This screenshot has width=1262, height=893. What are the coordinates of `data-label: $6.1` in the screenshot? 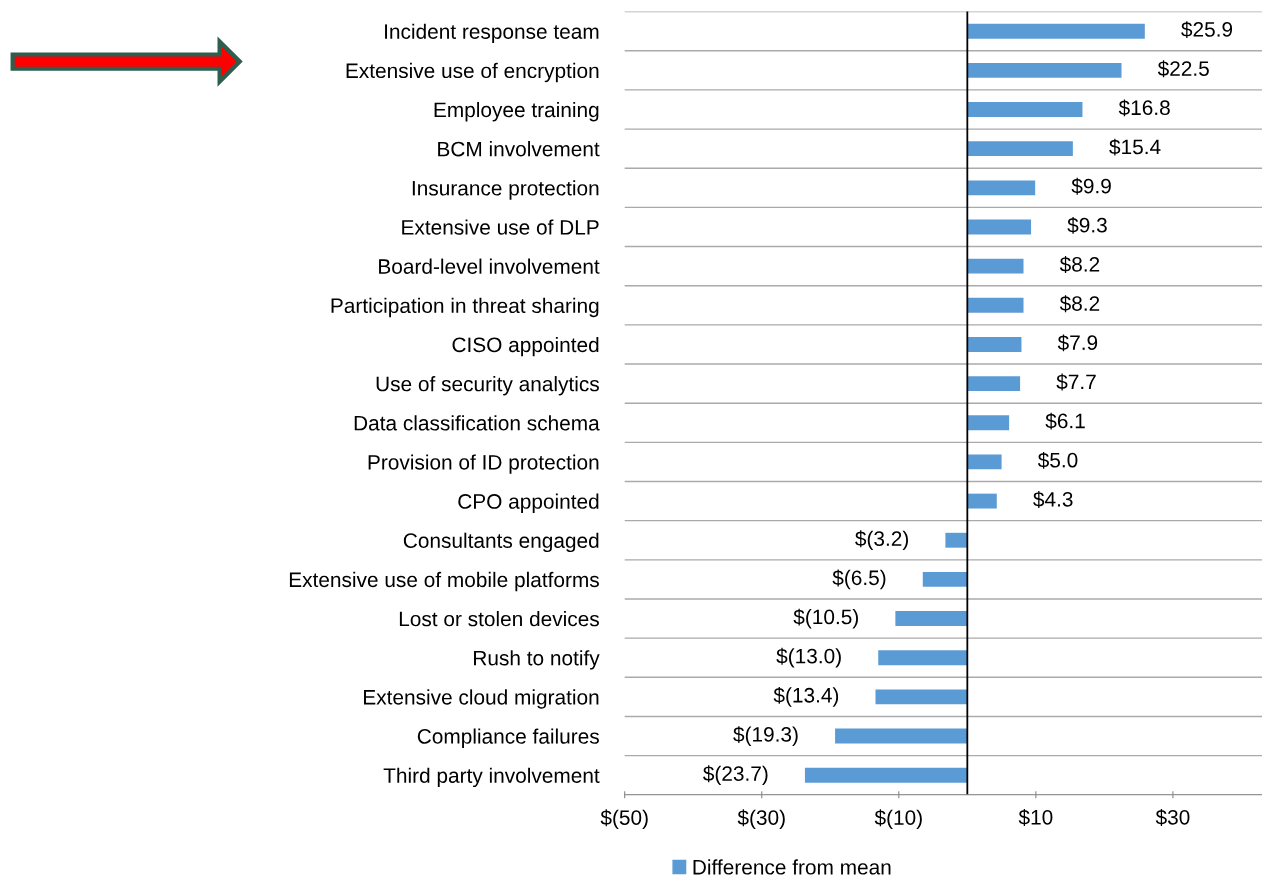 It's located at (1065, 421).